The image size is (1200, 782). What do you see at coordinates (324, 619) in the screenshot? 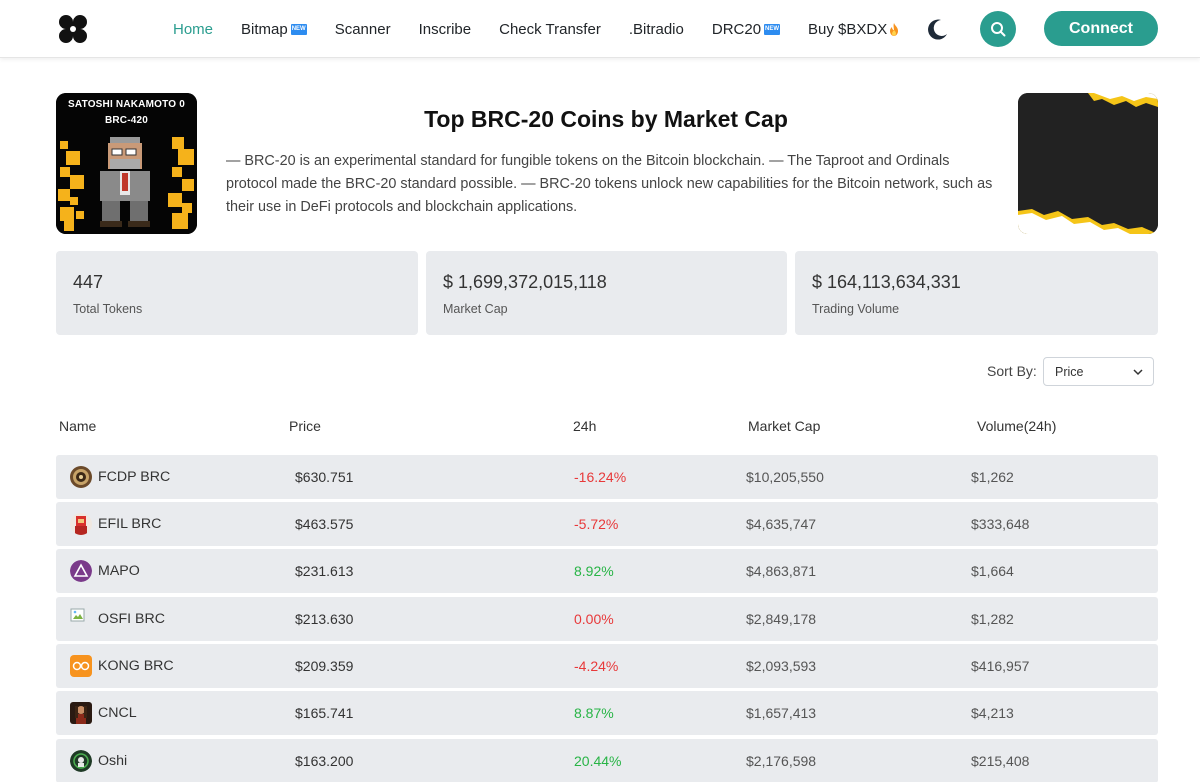
I see `token-price: $213.630` at bounding box center [324, 619].